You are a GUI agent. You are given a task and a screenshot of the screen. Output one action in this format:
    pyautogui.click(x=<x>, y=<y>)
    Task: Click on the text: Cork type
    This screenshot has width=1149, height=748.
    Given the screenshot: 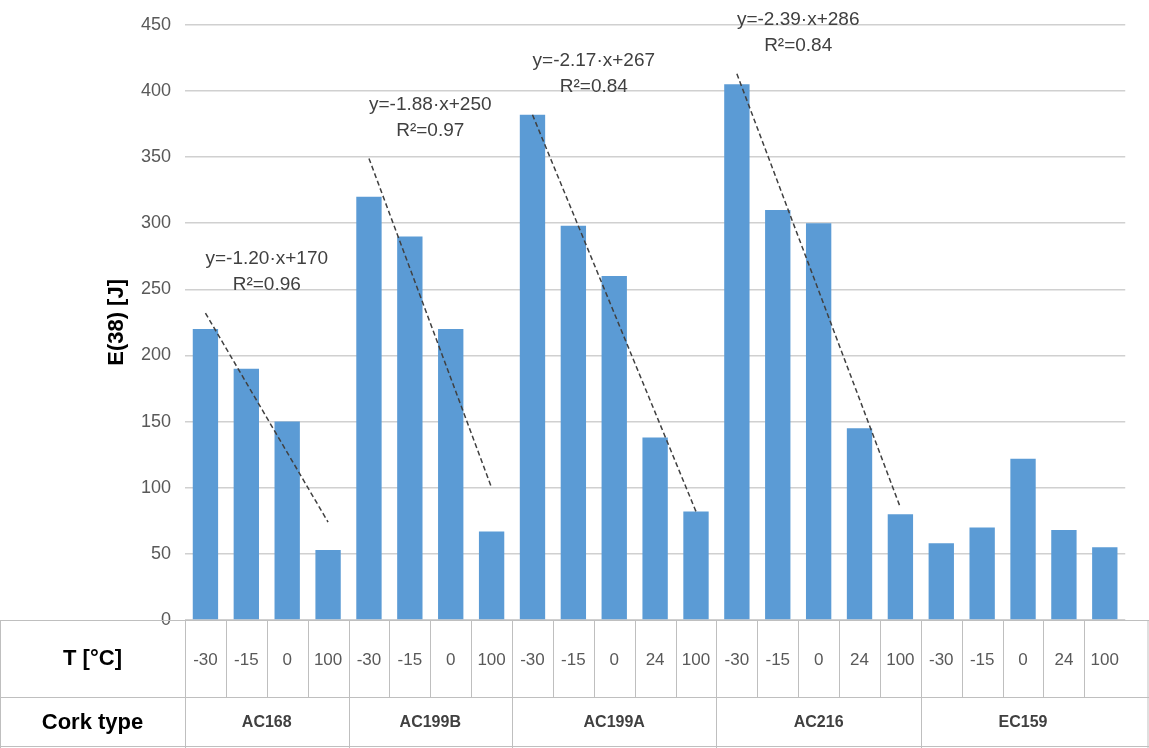 What is the action you would take?
    pyautogui.click(x=92, y=721)
    